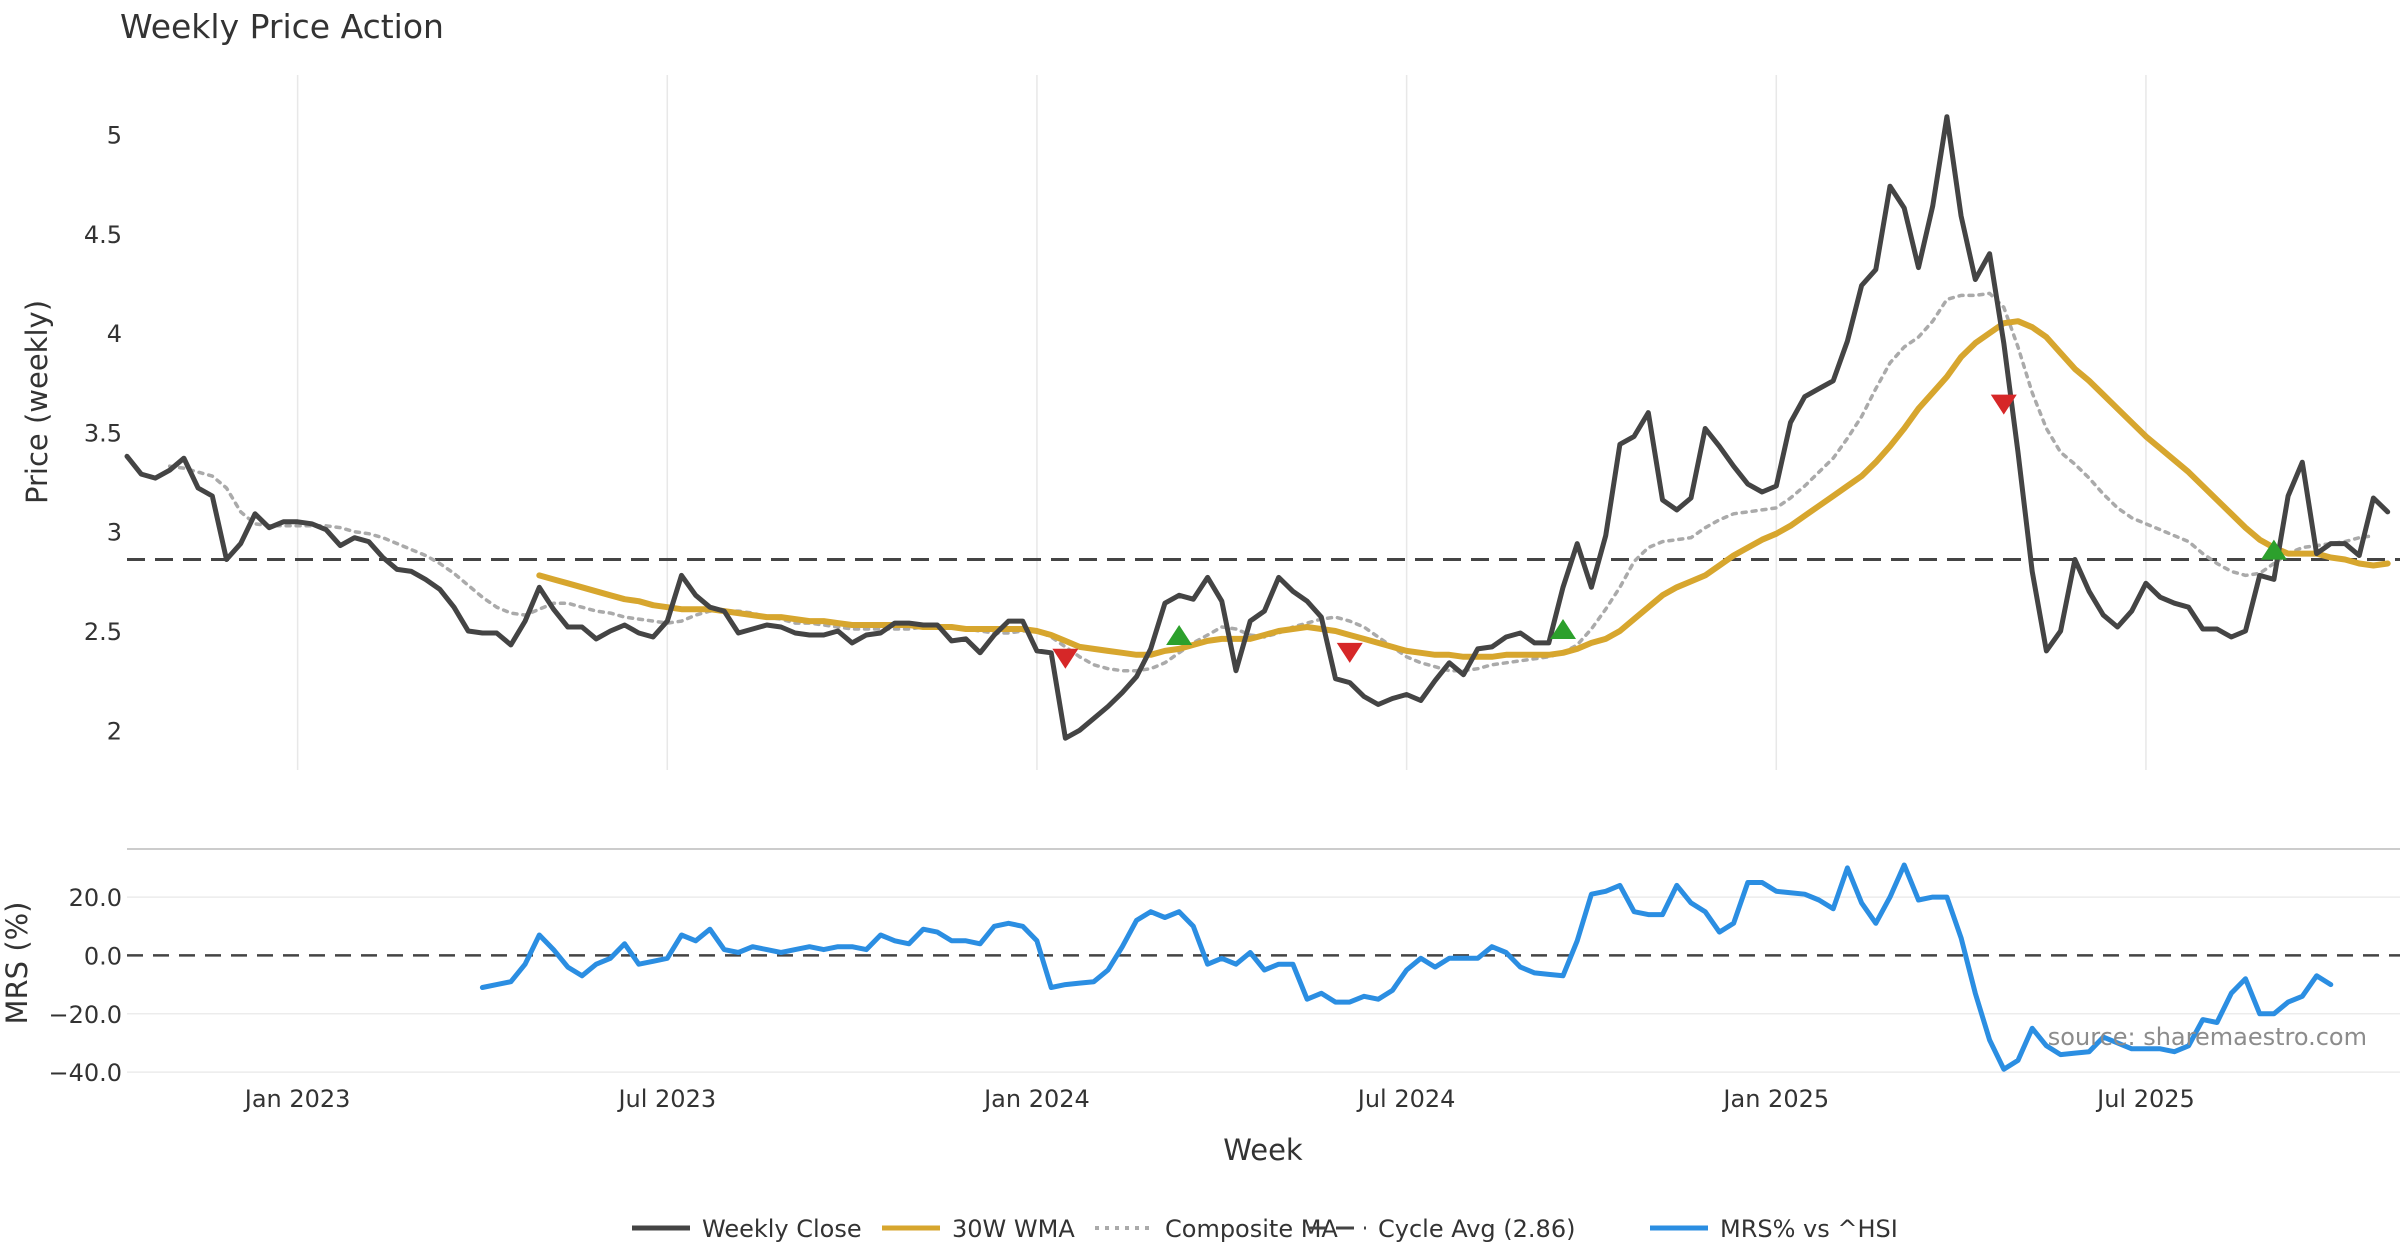 The height and width of the screenshot is (1260, 2400). What do you see at coordinates (297, 1099) in the screenshot?
I see `x-tick-label: Jan 2023` at bounding box center [297, 1099].